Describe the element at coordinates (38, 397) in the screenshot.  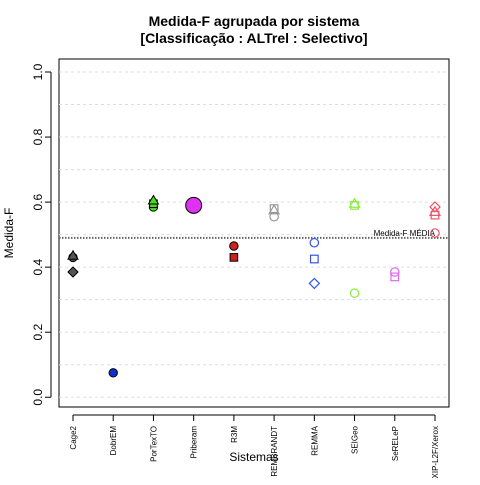
I see `y-tick-label: 0.0` at that location.